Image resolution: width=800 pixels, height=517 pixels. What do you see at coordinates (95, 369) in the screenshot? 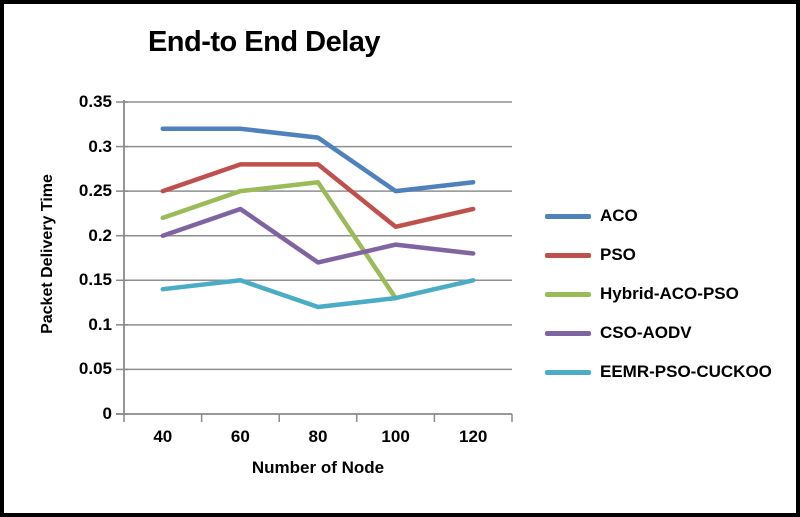
I see `y-tick-label: 0.05` at bounding box center [95, 369].